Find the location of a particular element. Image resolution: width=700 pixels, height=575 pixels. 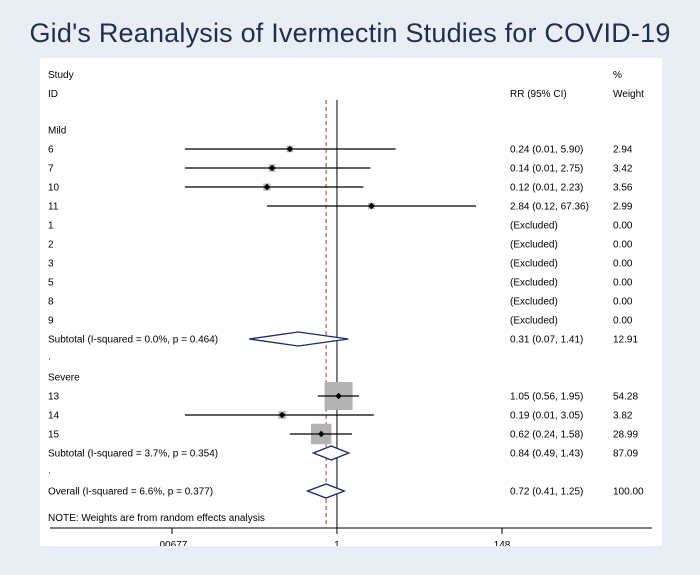

weight-value: 2.99 is located at coordinates (623, 207).